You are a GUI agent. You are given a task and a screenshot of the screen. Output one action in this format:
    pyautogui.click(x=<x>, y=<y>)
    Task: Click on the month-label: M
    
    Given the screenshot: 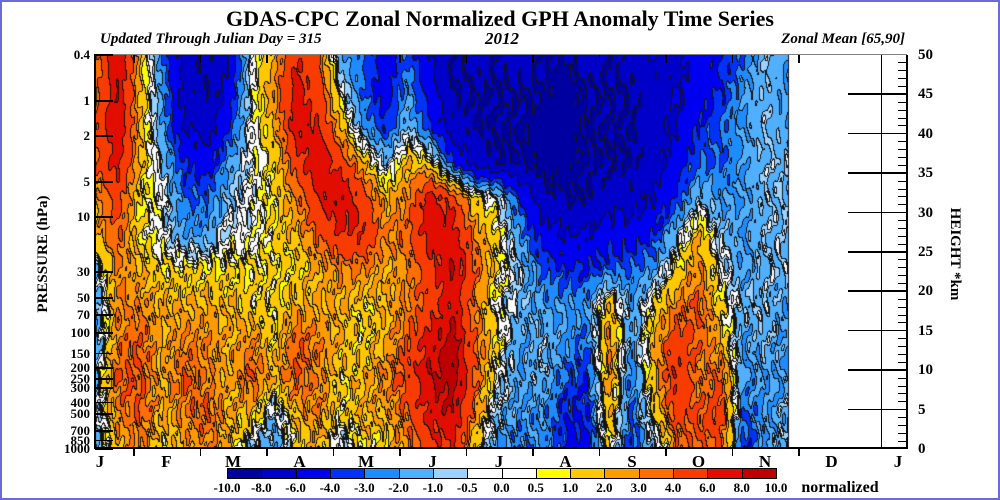 What is the action you would take?
    pyautogui.click(x=366, y=461)
    